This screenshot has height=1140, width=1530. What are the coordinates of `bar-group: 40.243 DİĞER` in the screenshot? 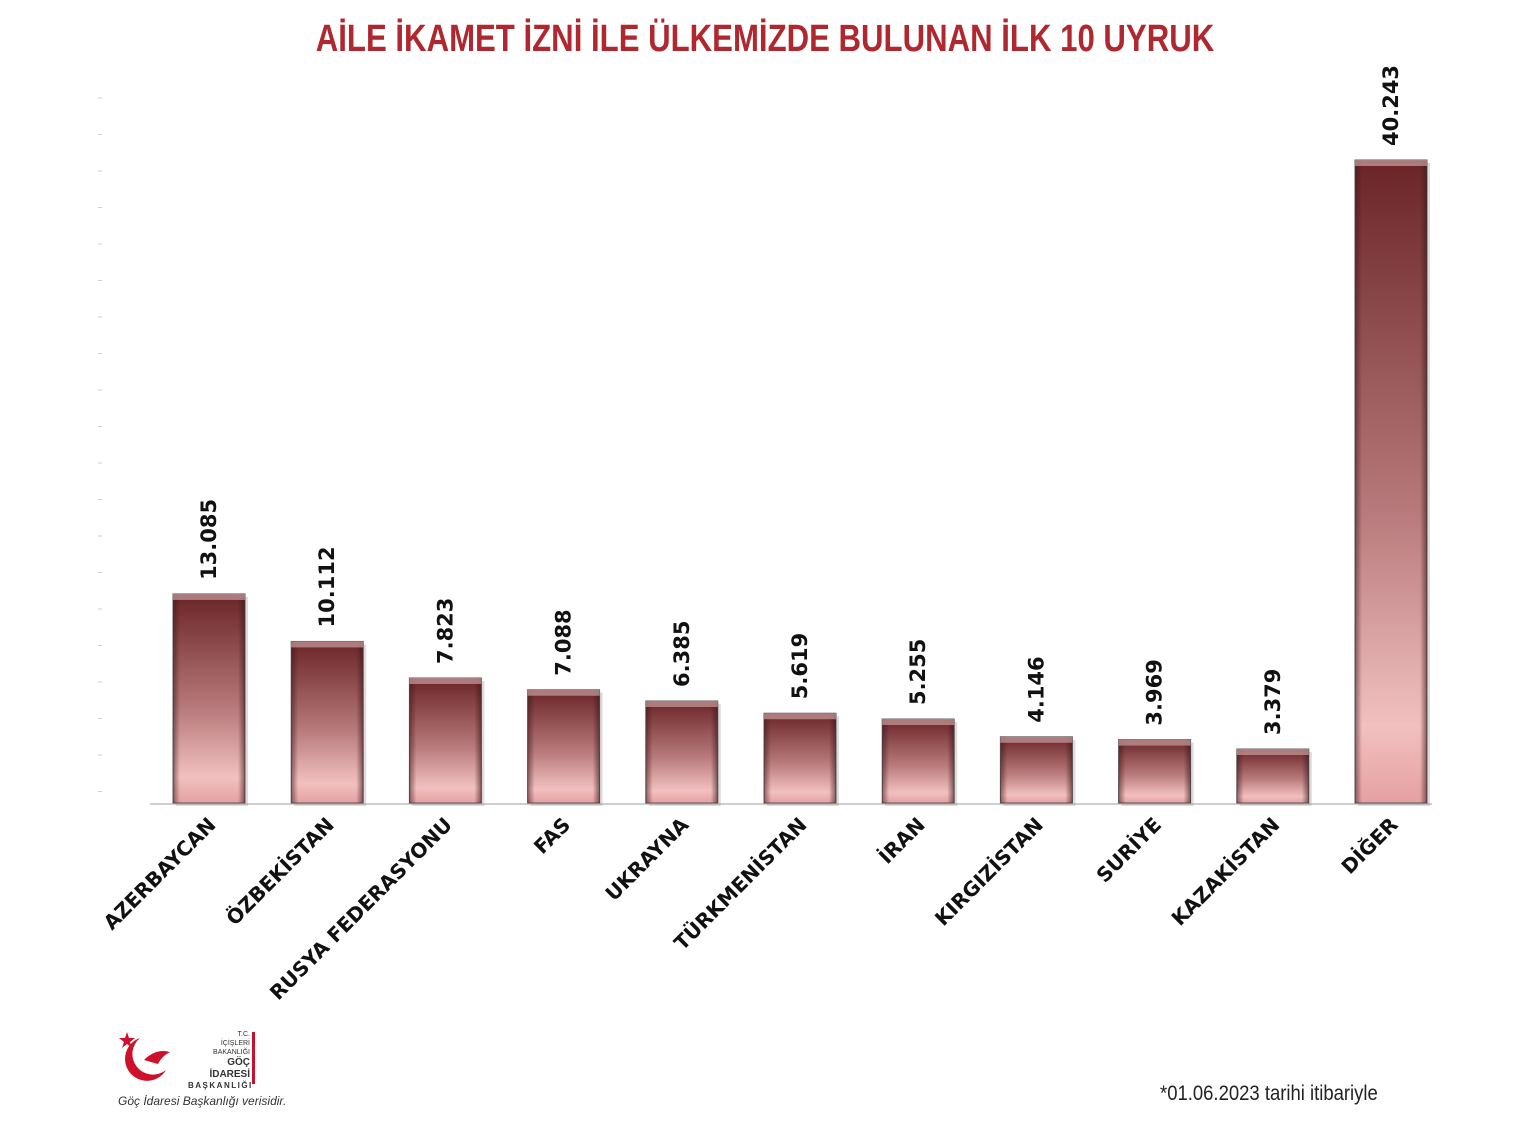 It's located at (1383, 472).